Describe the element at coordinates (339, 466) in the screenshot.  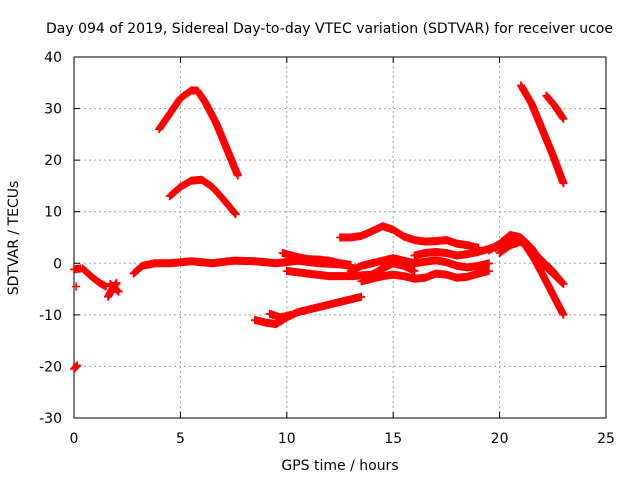
I see `x-axis-label: GPS time / hours` at that location.